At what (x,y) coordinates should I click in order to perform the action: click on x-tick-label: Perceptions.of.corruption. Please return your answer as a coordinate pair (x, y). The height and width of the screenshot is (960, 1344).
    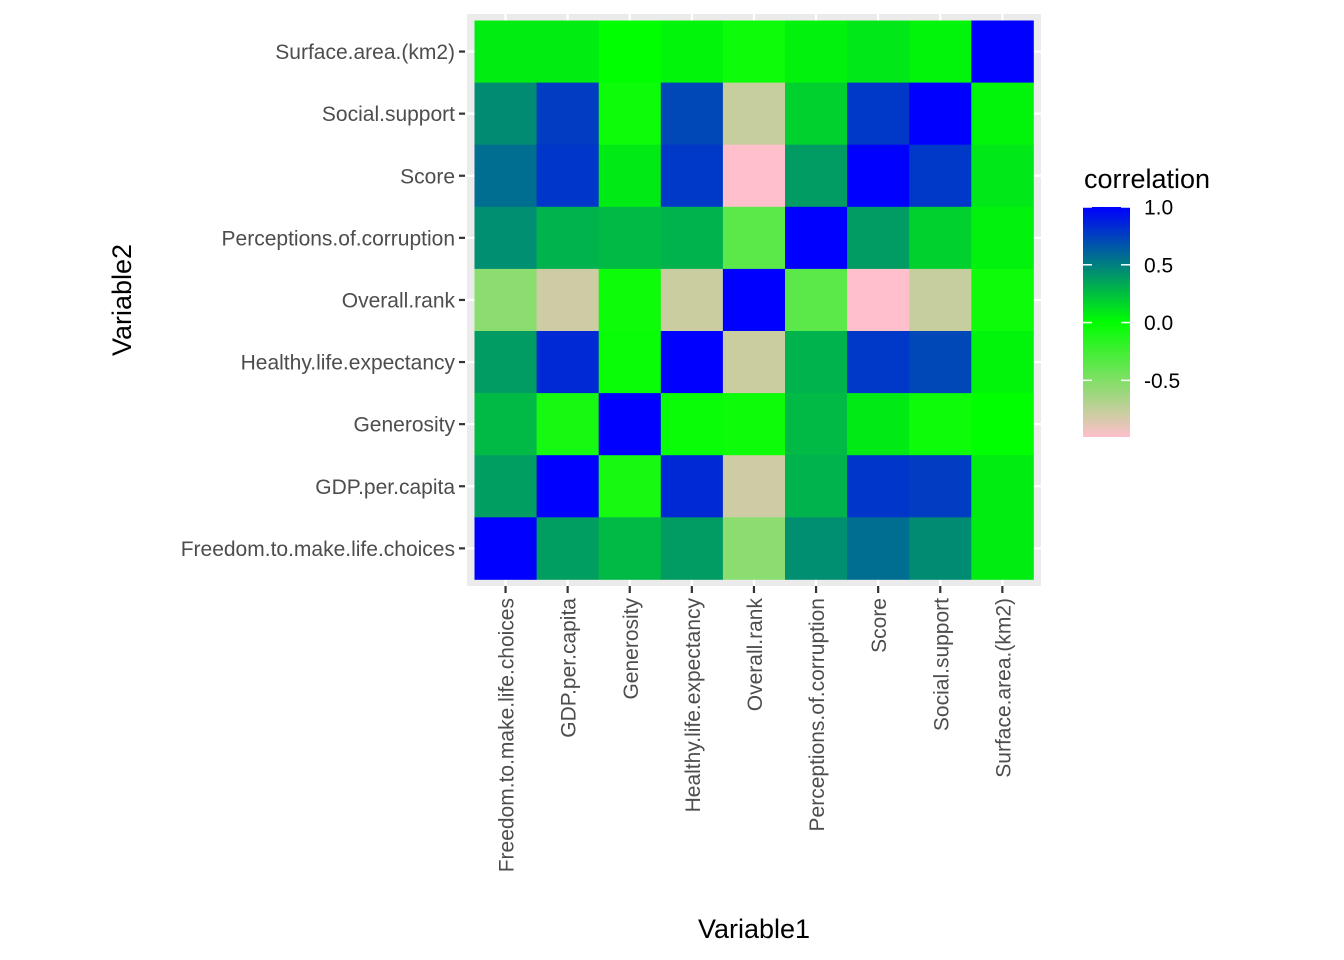
    Looking at the image, I should click on (817, 714).